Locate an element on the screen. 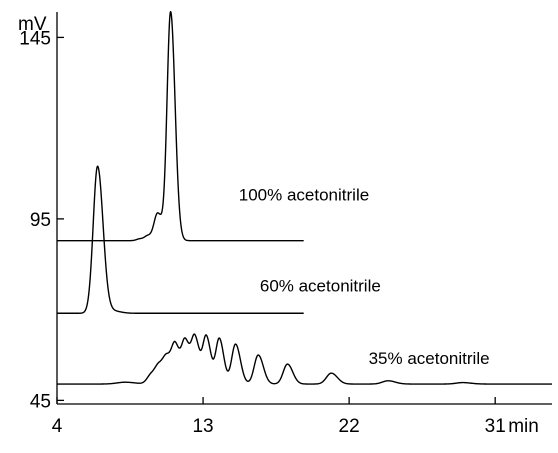 This screenshot has width=558, height=453. x-tick-label: 4 is located at coordinates (57, 426).